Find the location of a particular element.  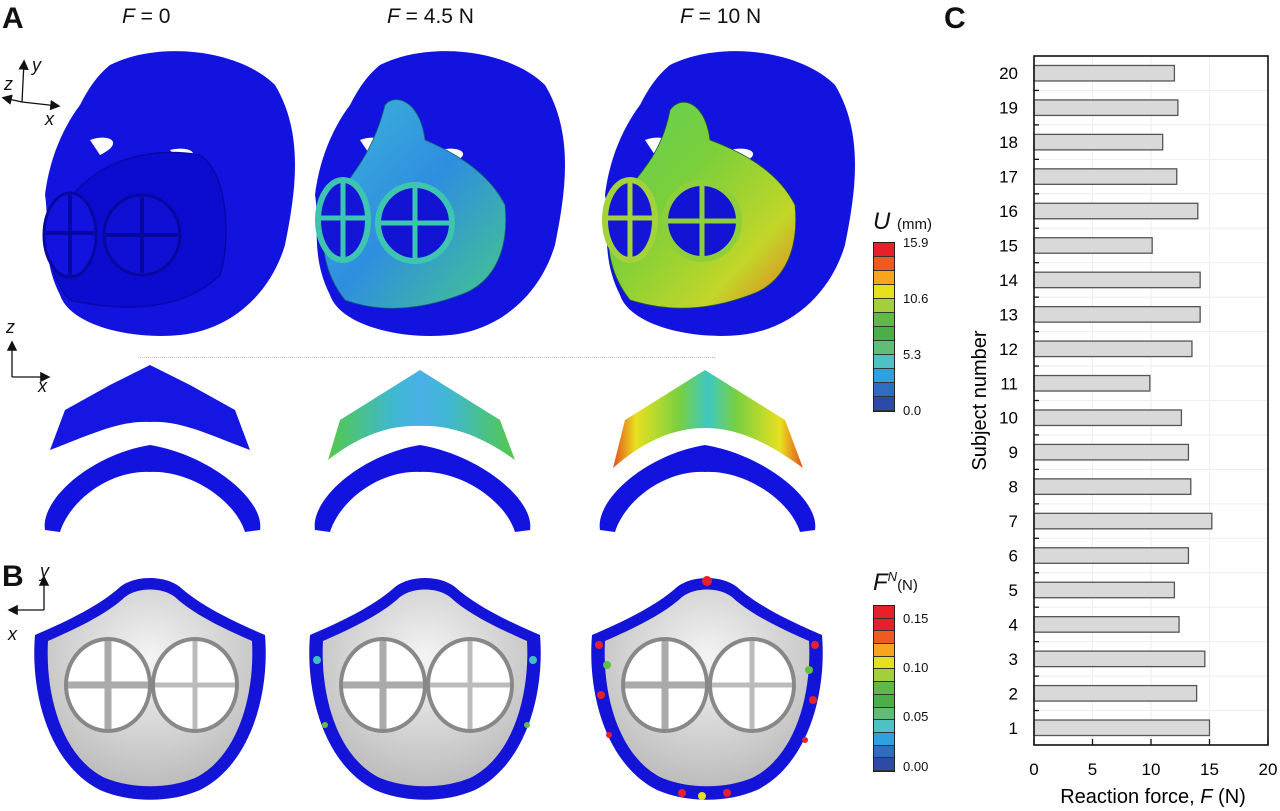

y-tick-label: 19 is located at coordinates (1008, 108).